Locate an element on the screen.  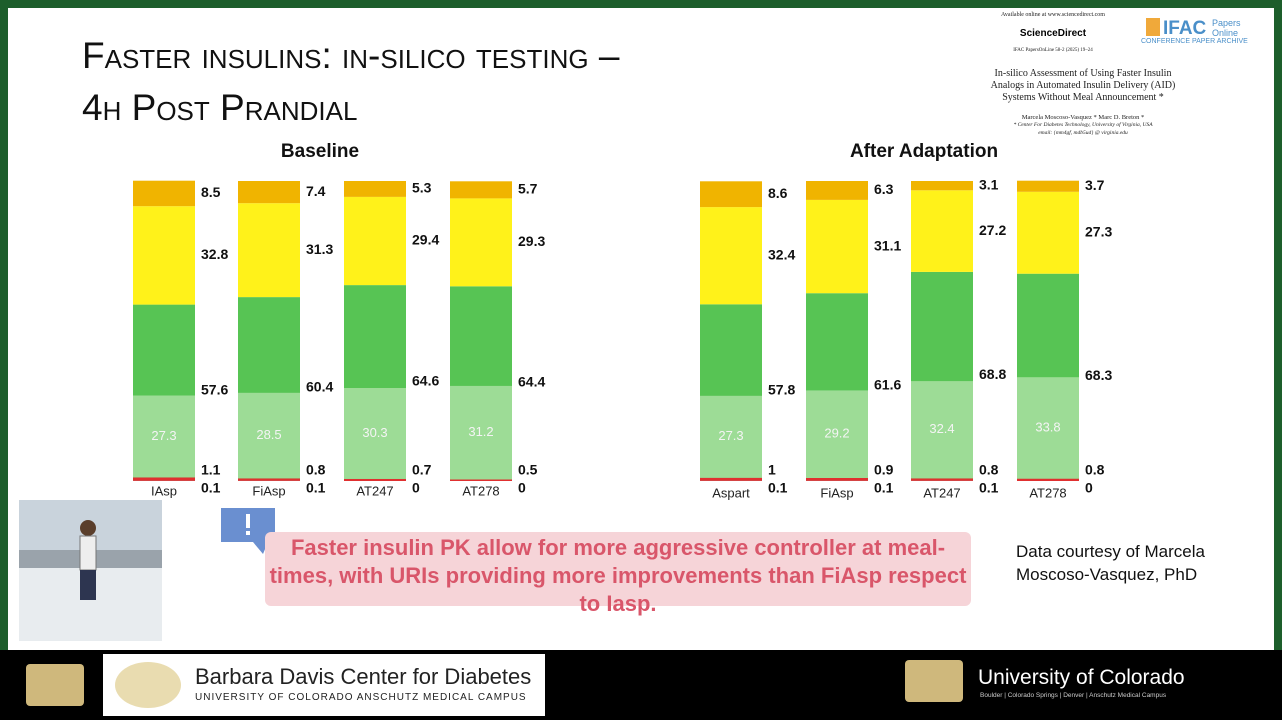
bdc-title: Barbara Davis Center for Diabetes is located at coordinates (363, 676).